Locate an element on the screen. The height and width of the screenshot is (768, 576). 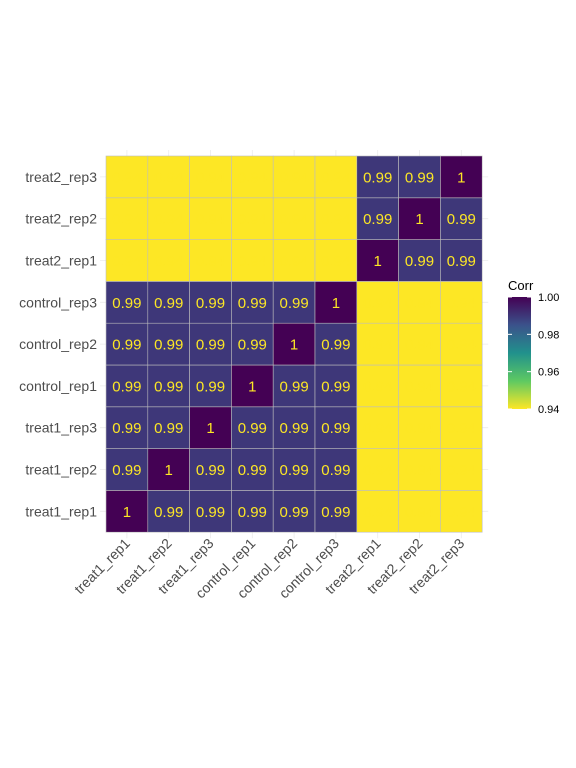
legend-tick-label: 0.96 is located at coordinates (548, 373).